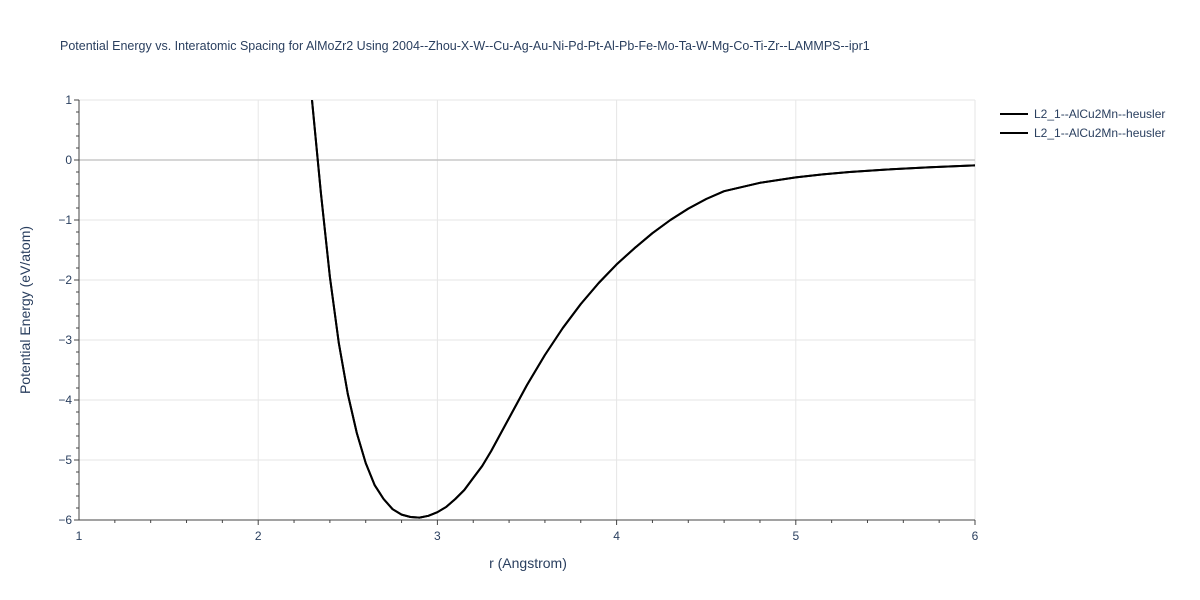  What do you see at coordinates (68, 100) in the screenshot?
I see `y-tick-label: 1` at bounding box center [68, 100].